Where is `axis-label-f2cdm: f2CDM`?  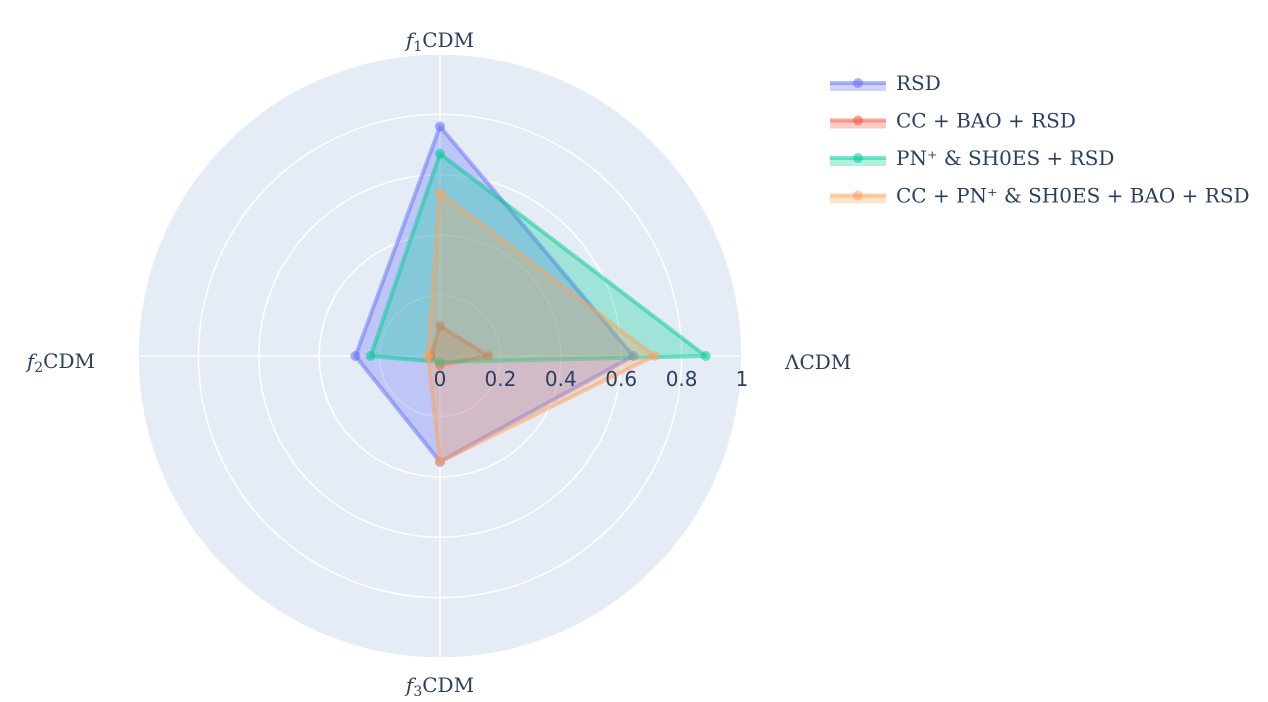
axis-label-f2cdm: f2CDM is located at coordinates (60, 362).